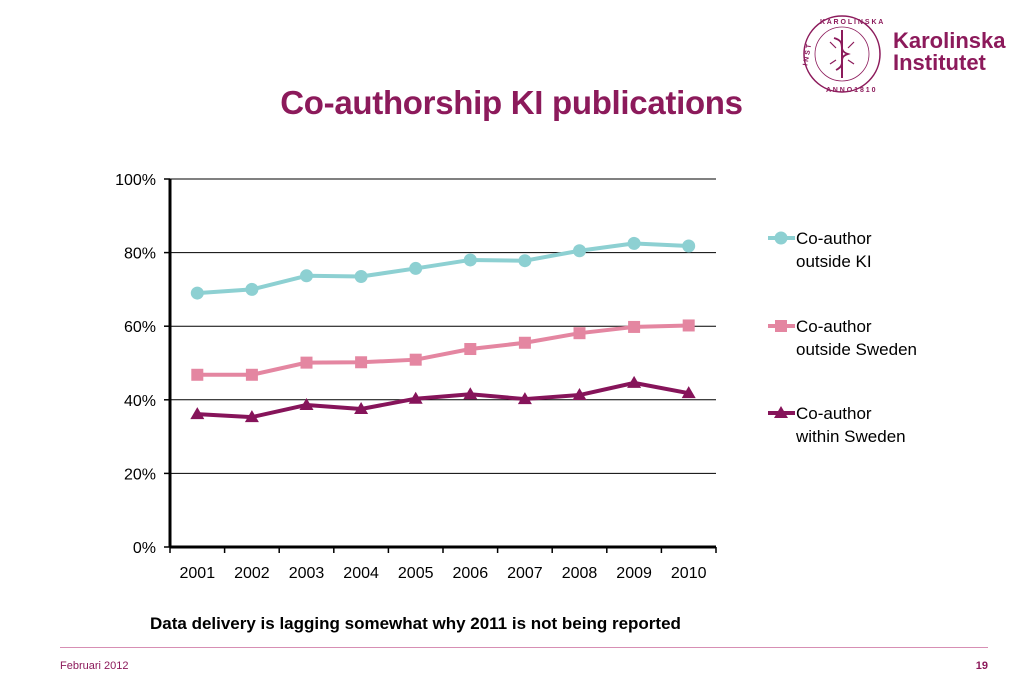 The width and height of the screenshot is (1023, 694). Describe the element at coordinates (94, 666) in the screenshot. I see `footer-date: Februari 2012` at that location.